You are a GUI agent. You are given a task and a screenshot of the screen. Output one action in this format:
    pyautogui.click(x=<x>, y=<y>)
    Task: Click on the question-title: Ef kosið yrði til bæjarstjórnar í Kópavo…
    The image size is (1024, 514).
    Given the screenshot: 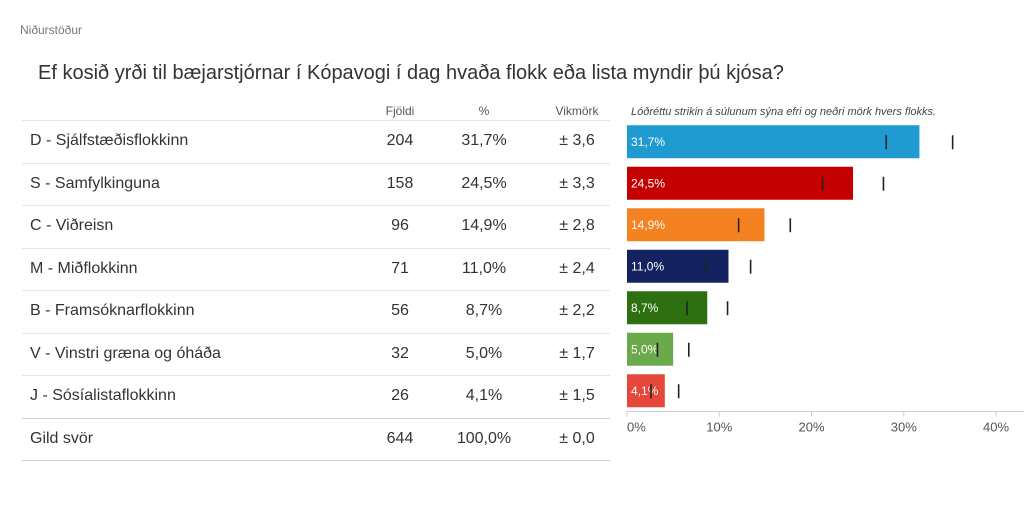 What is the action you would take?
    pyautogui.click(x=411, y=73)
    